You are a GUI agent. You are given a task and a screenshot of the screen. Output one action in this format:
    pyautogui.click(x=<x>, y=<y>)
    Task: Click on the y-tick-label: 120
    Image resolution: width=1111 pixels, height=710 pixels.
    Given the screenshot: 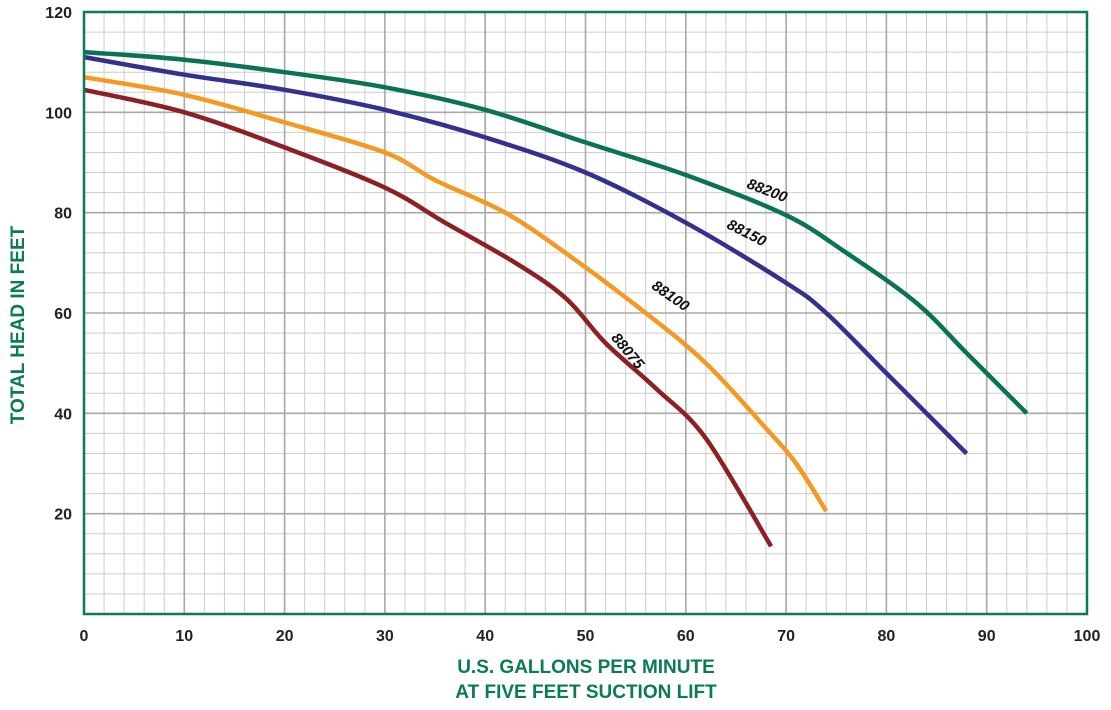 What is the action you would take?
    pyautogui.click(x=58, y=13)
    